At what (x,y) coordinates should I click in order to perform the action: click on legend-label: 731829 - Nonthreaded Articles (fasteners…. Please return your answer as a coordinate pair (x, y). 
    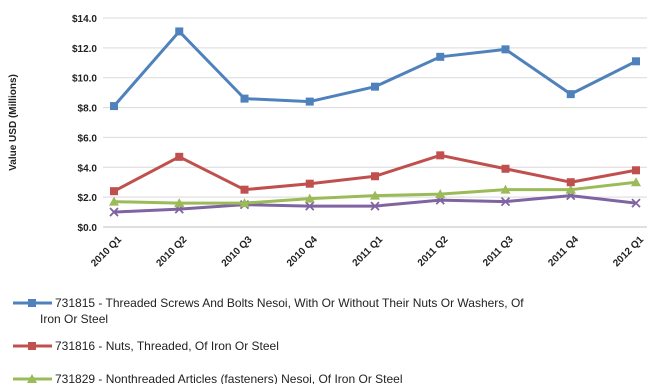
    Looking at the image, I should click on (229, 378).